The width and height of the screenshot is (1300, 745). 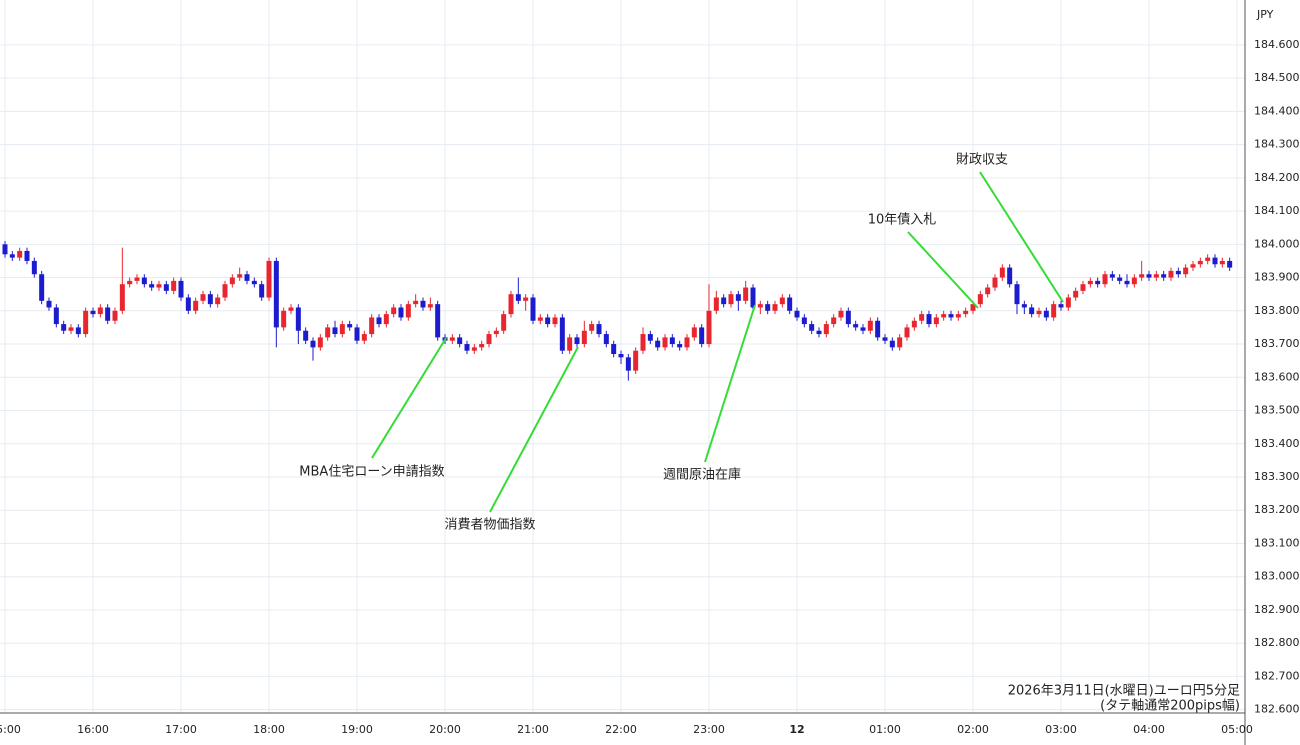 What do you see at coordinates (702, 475) in the screenshot?
I see `annotation: 週間原油在庫` at bounding box center [702, 475].